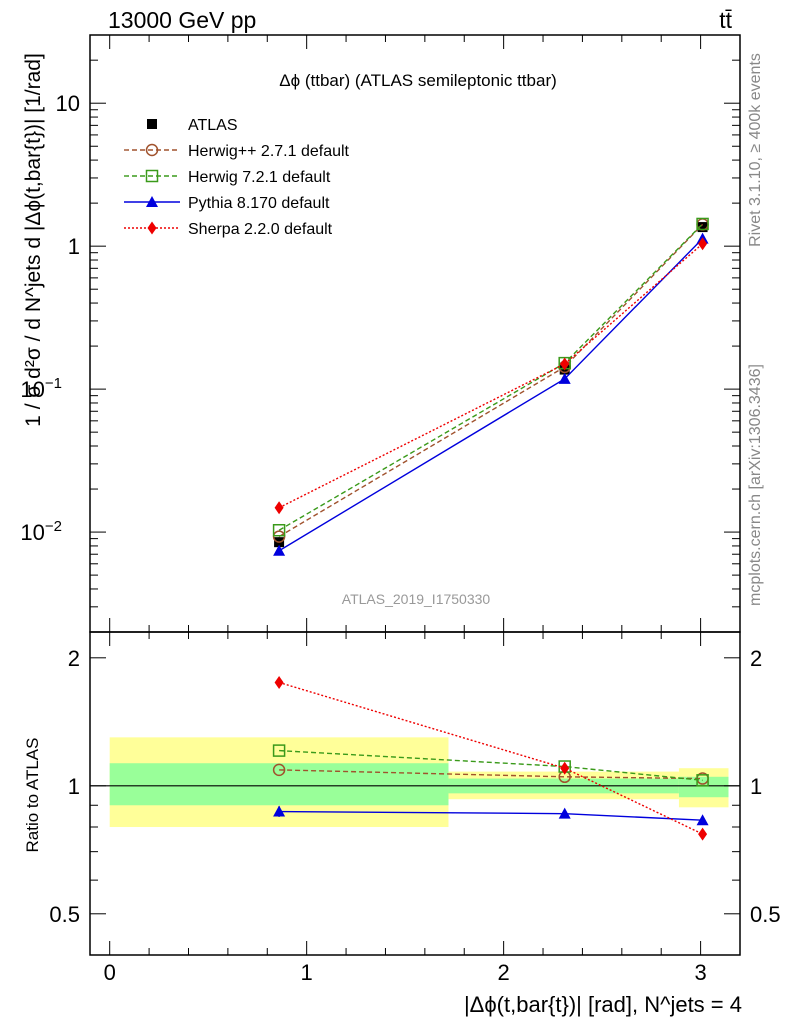 The height and width of the screenshot is (1024, 786). Describe the element at coordinates (755, 485) in the screenshot. I see `mcplots-note: mcplots.cern.ch [arXiv:1306.3436]` at that location.